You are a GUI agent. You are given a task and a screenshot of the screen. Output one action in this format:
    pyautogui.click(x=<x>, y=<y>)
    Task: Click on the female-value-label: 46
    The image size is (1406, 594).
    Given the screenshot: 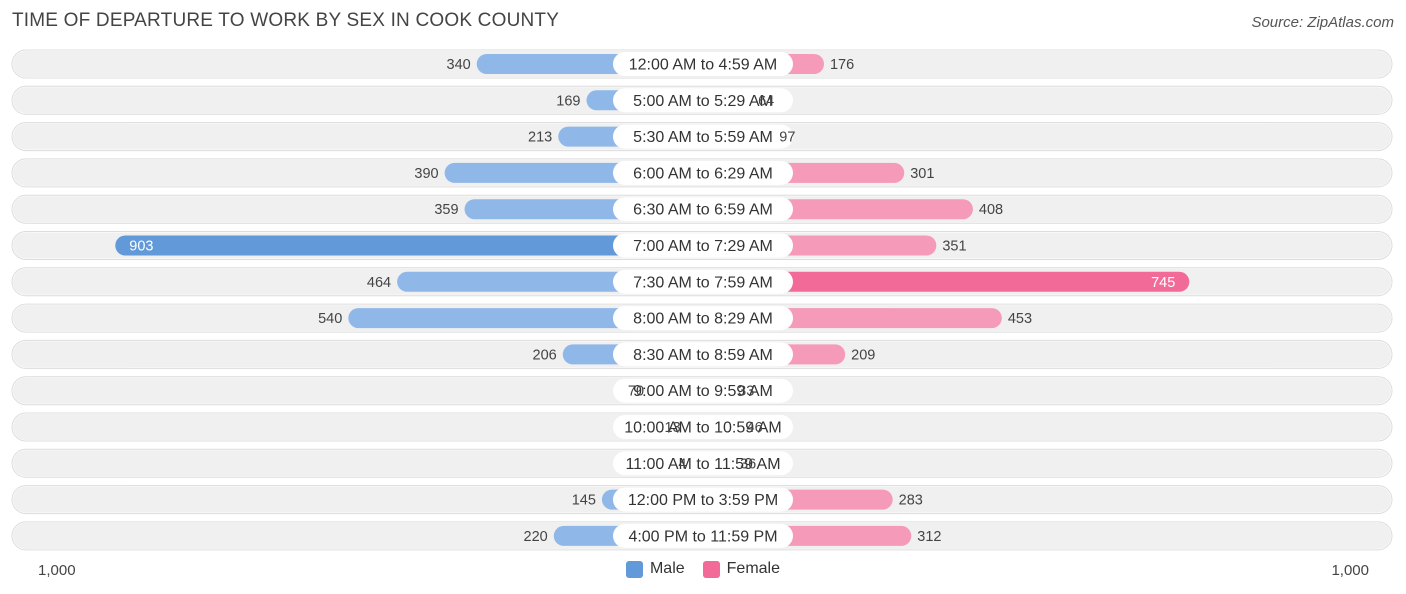 What is the action you would take?
    pyautogui.click(x=755, y=428)
    